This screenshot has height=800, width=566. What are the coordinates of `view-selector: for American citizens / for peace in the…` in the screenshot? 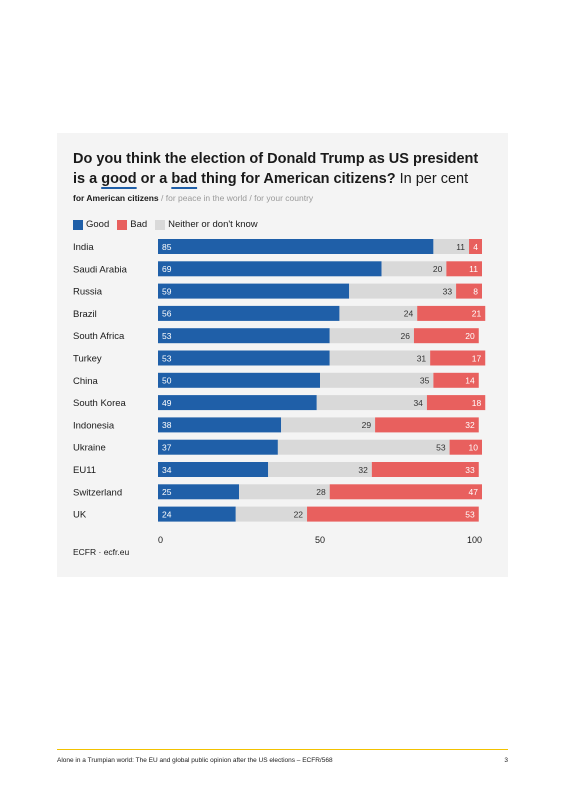 It's located at (193, 198).